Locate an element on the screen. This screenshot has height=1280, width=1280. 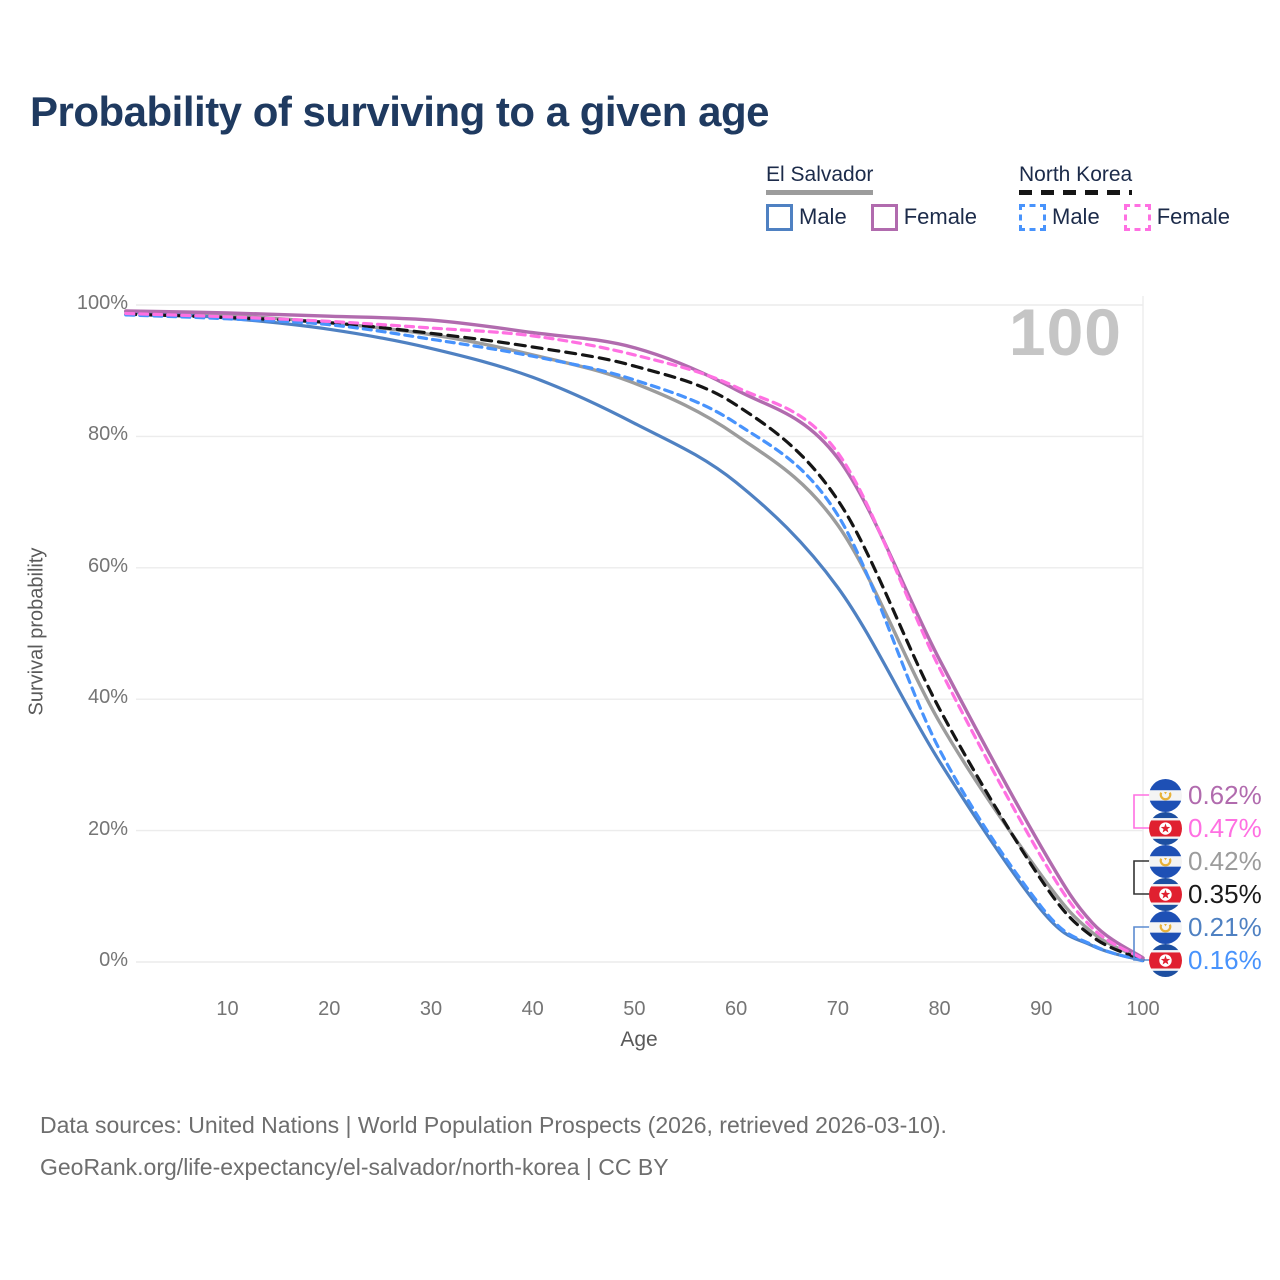
legend-item-north-korea-female: Female is located at coordinates (1177, 217).